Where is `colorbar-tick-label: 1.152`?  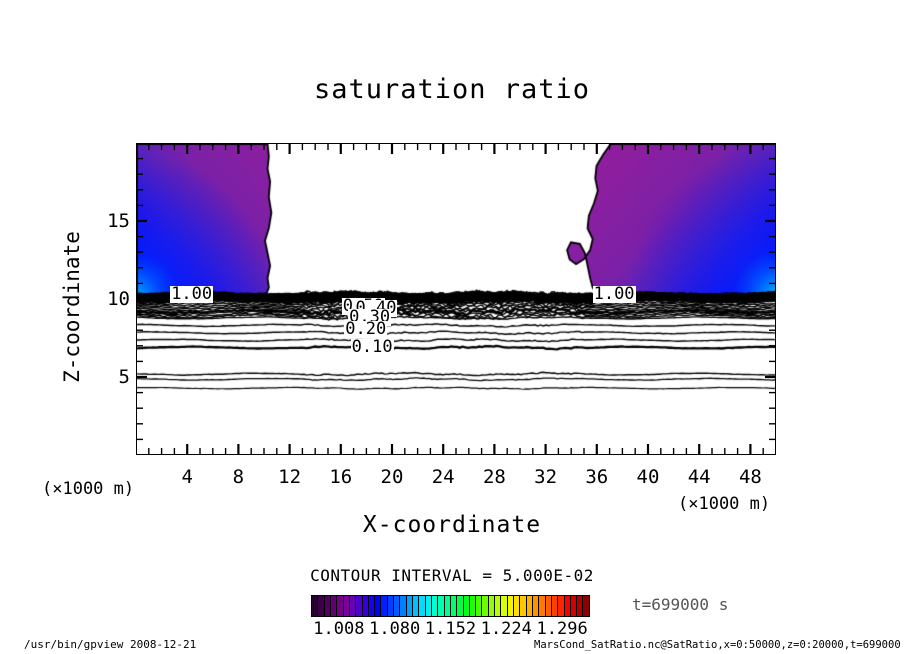
colorbar-tick-label: 1.152 is located at coordinates (450, 629).